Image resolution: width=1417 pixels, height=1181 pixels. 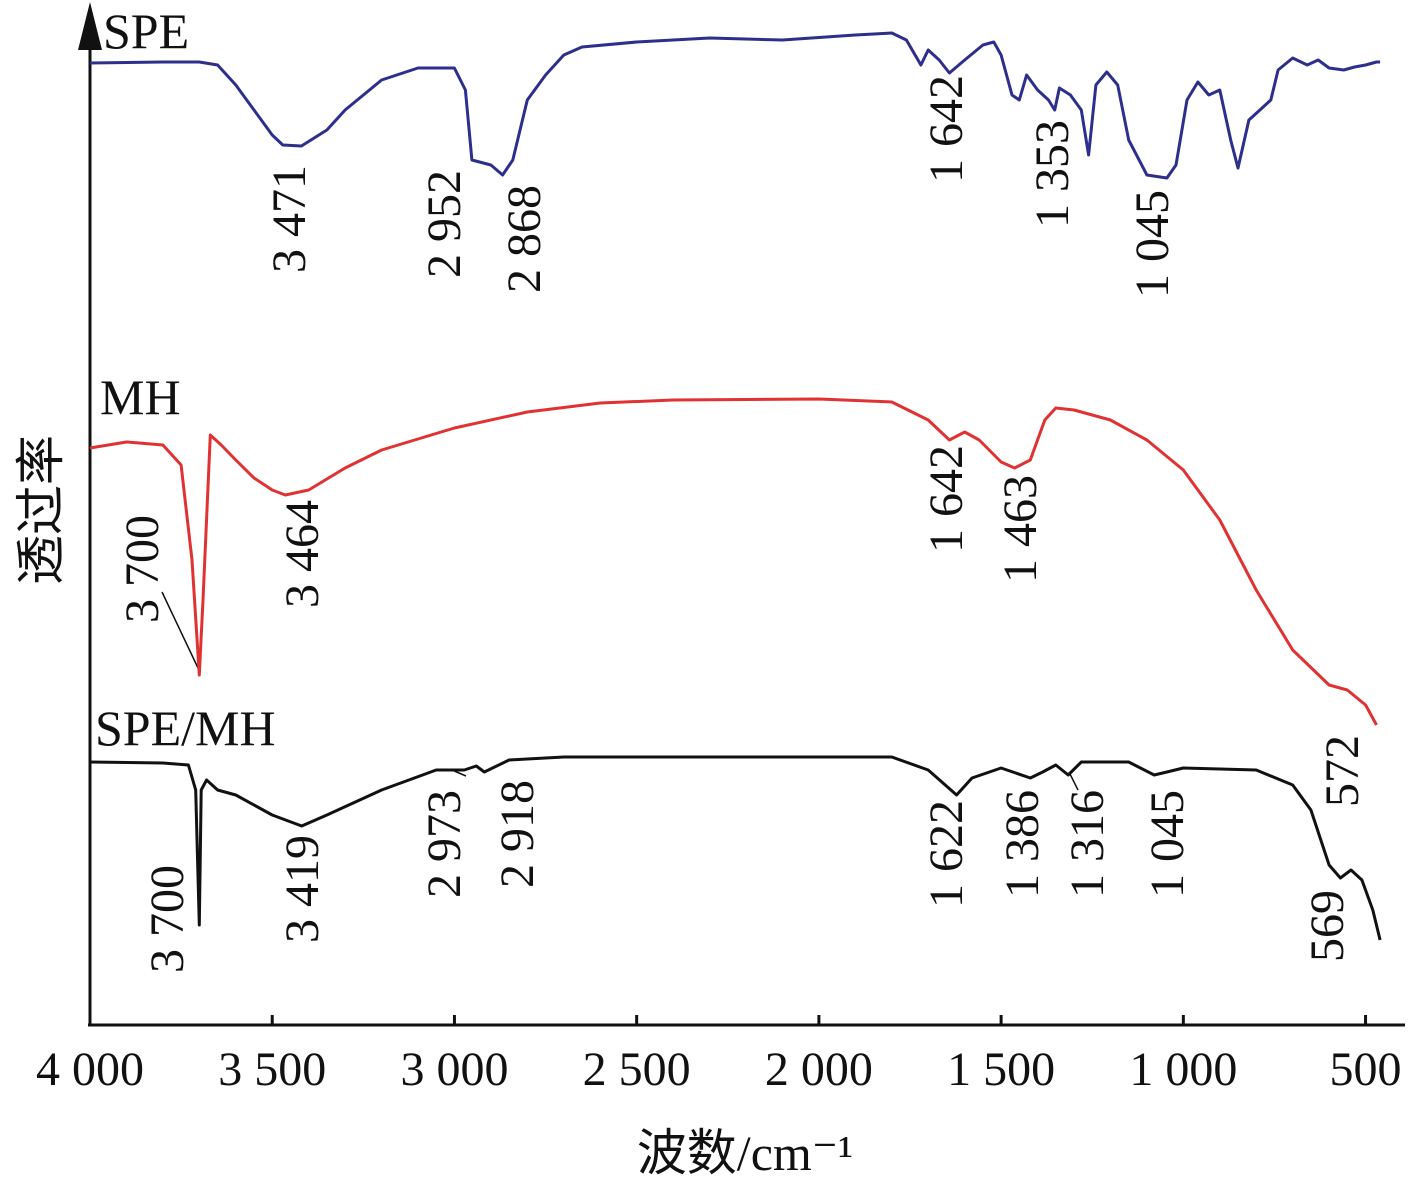 I want to click on peak-label: 569, so click(x=1327, y=926).